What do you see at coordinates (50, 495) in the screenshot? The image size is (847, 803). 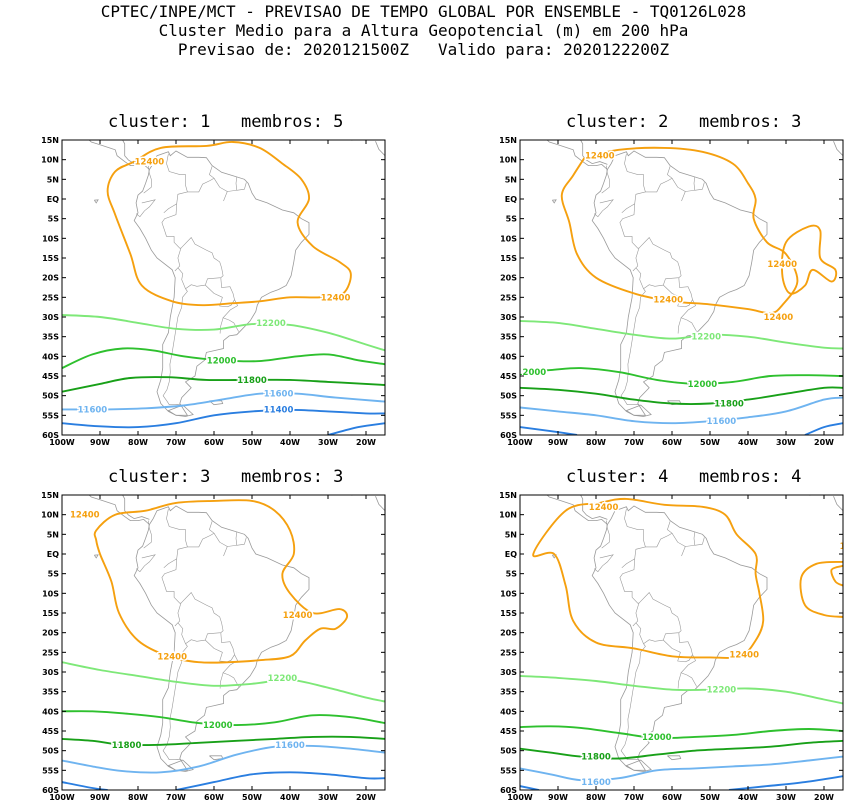 I see `lat-tick-label: 15N` at bounding box center [50, 495].